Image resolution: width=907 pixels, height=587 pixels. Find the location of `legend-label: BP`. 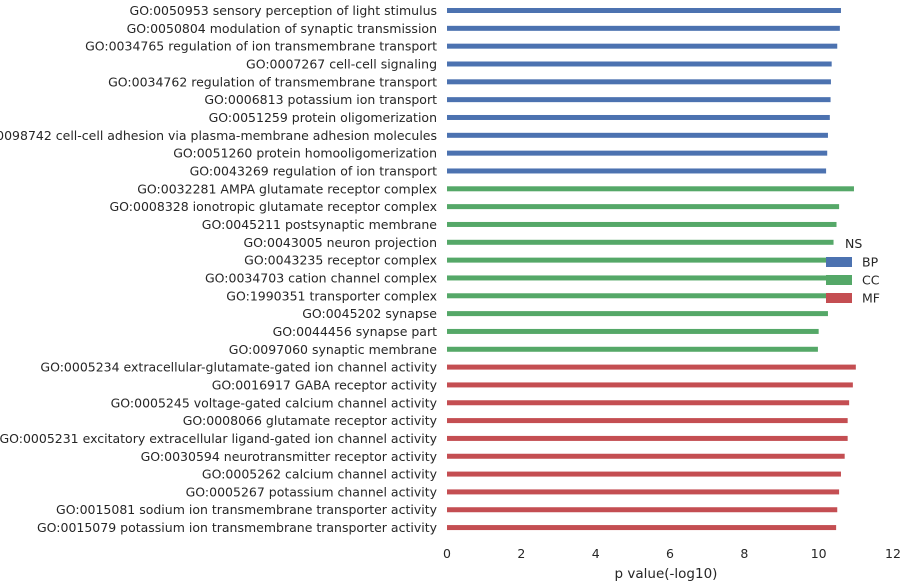

legend-label: BP is located at coordinates (870, 262).